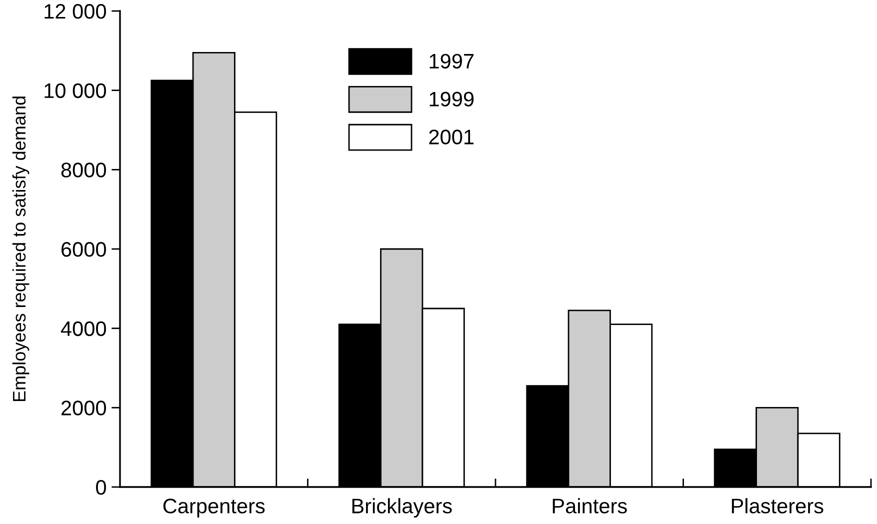  I want to click on y-tick-label: 12 000, so click(75, 11).